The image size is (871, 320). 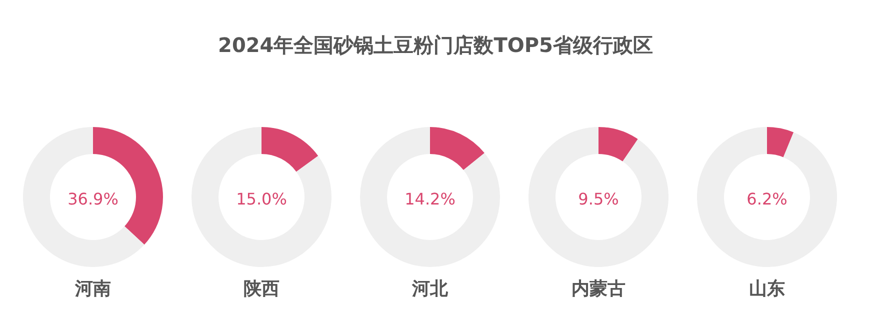 I want to click on text: 6.2%, so click(x=767, y=199).